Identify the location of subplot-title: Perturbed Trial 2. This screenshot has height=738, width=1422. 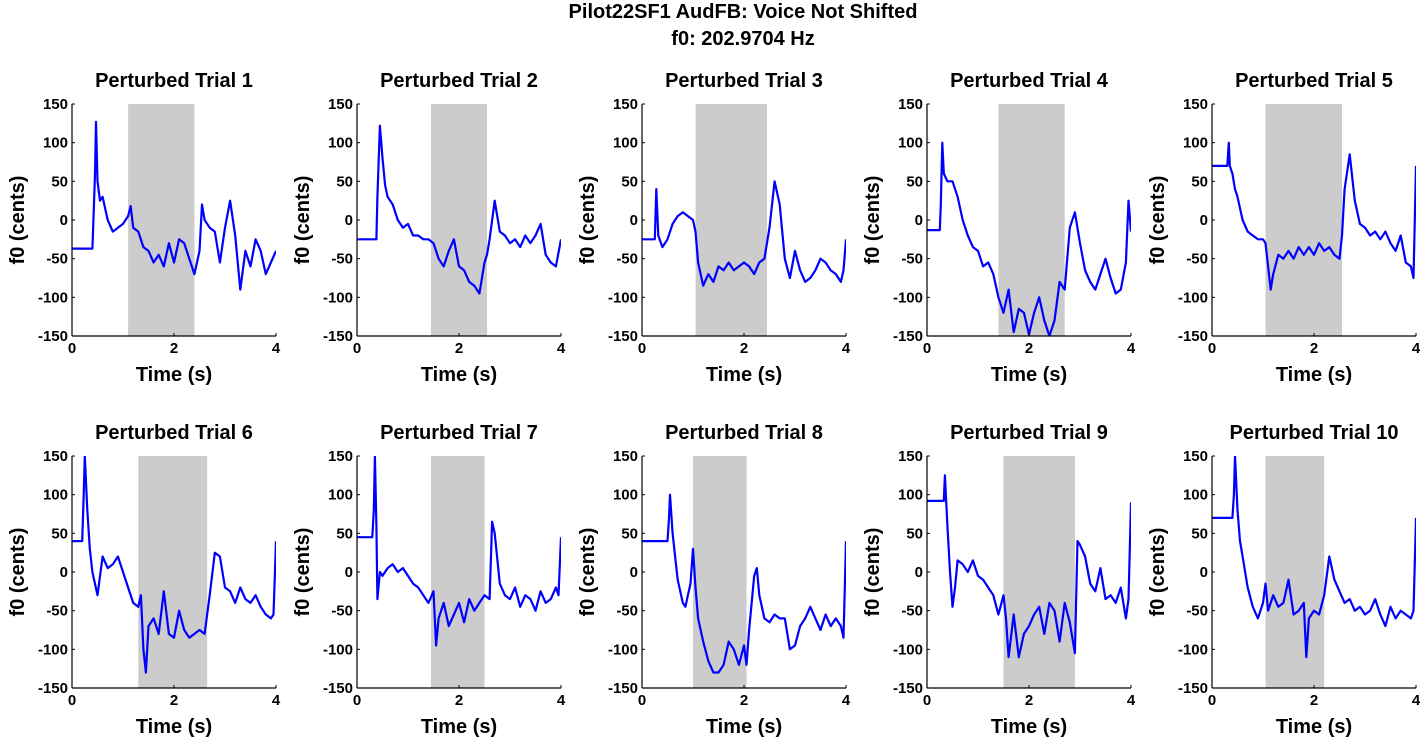
(459, 81).